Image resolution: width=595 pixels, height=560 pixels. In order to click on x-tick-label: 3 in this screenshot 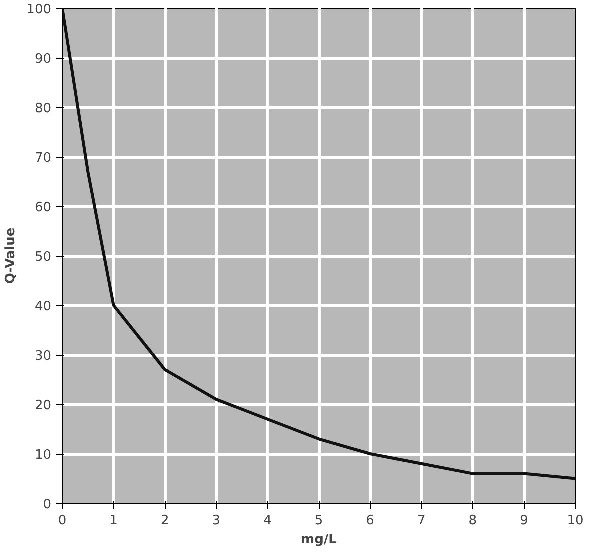, I will do `click(216, 521)`.